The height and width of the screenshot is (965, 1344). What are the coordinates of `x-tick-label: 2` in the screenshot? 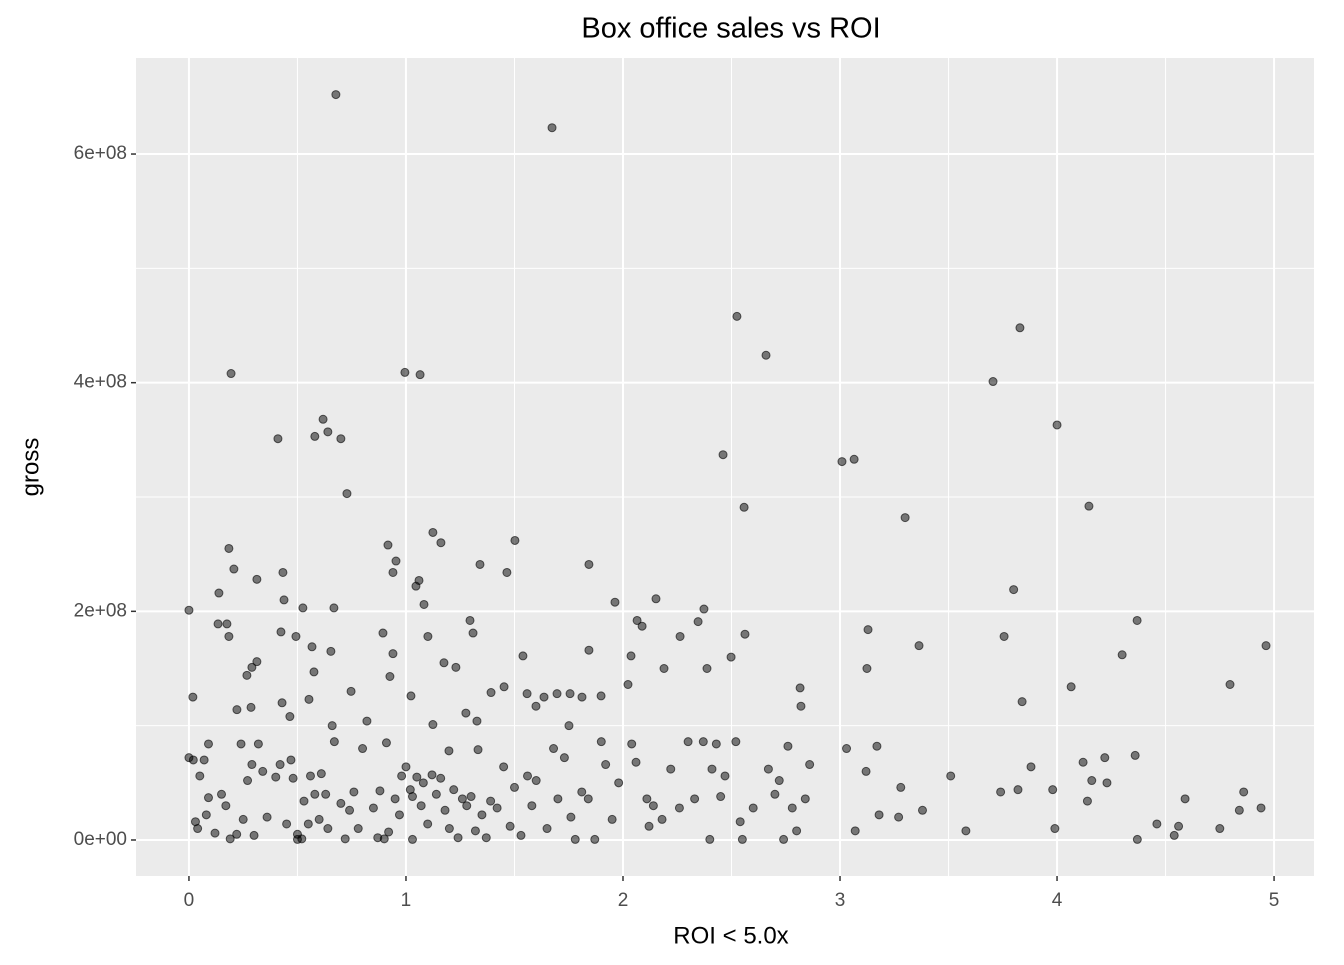 It's located at (623, 900).